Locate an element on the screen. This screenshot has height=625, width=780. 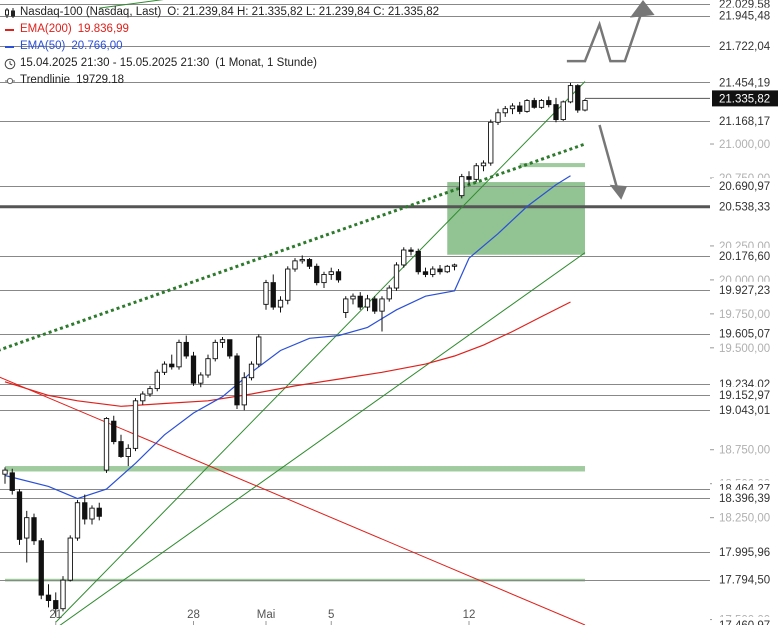
axis-tick-label: 19.750,00 is located at coordinates (744, 315).